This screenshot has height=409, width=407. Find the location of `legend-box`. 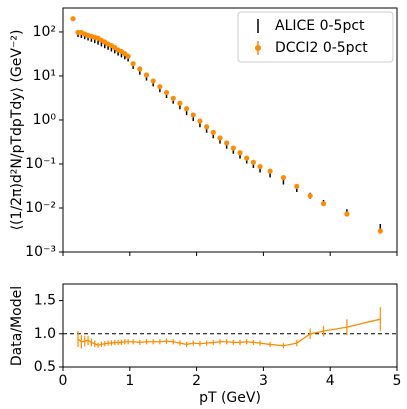

legend-box is located at coordinates (315, 37).